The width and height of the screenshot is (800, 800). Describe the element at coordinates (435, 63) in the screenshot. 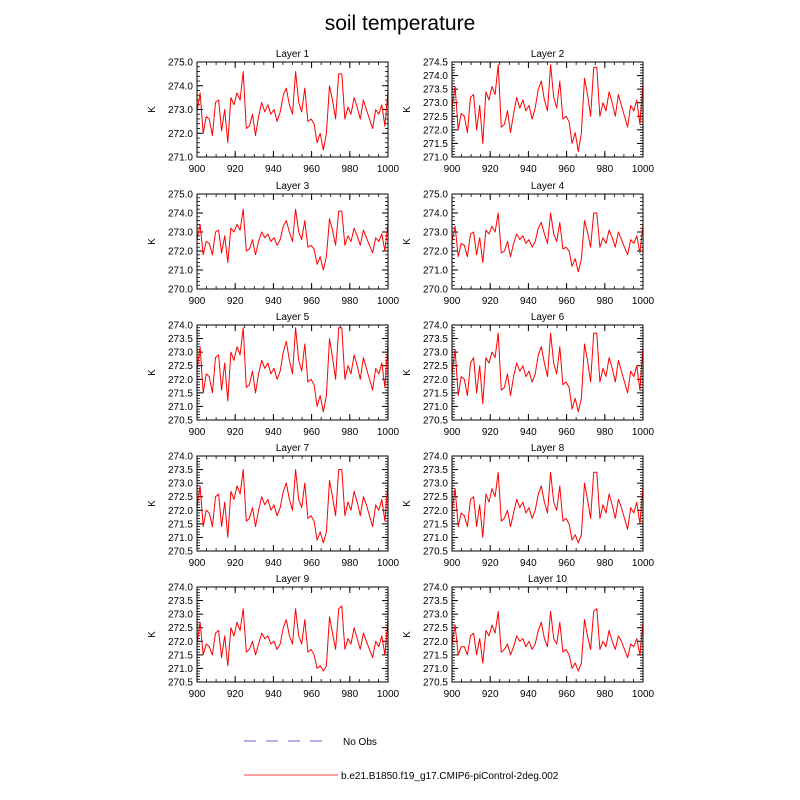

I see `y-tick-label: 274.5` at that location.